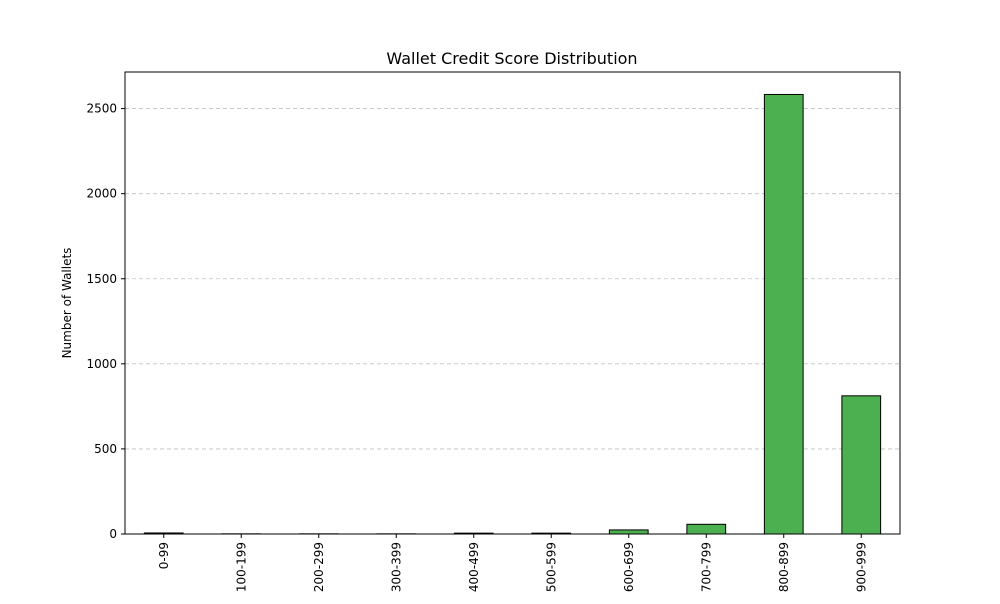  Describe the element at coordinates (319, 567) in the screenshot. I see `x-tick-label: 200-299` at that location.